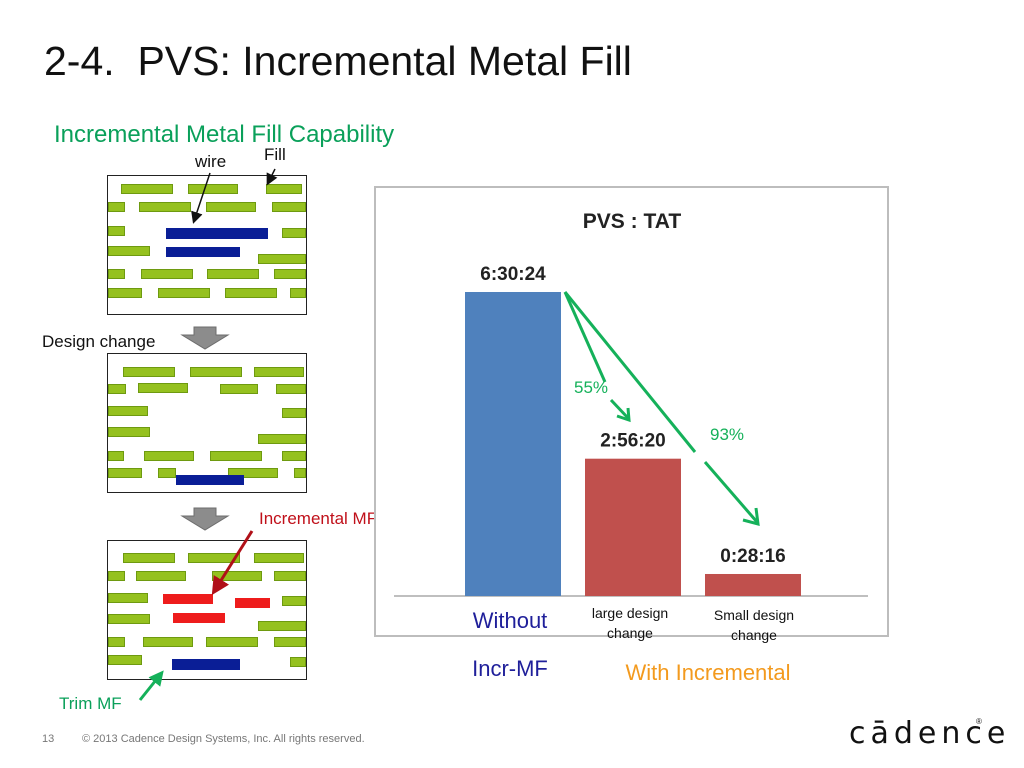 This screenshot has height=768, width=1024. What do you see at coordinates (232, 563) in the screenshot?
I see `incremental-mf-arrow` at bounding box center [232, 563].